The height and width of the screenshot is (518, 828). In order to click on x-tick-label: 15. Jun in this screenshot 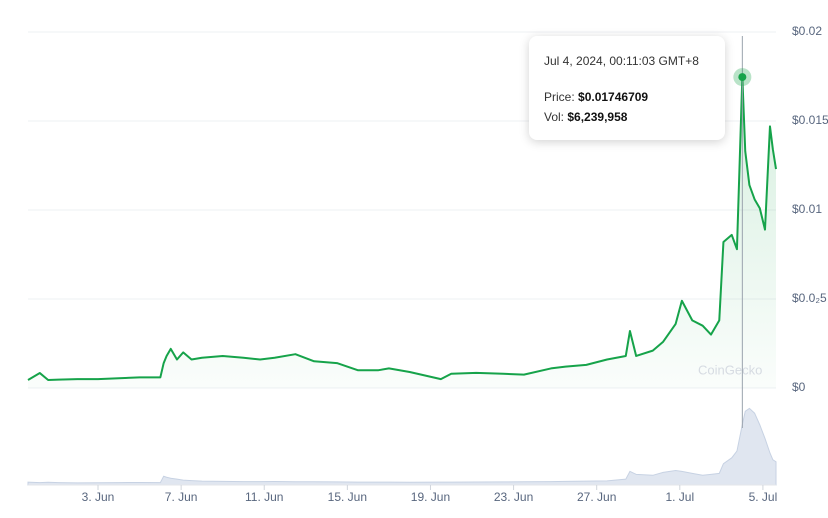, I will do `click(347, 497)`.